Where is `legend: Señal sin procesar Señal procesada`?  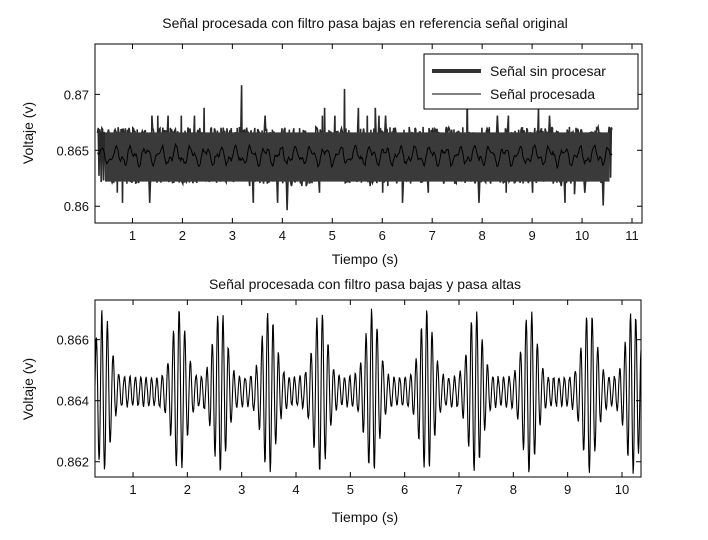 legend: Señal sin procesar Señal procesada is located at coordinates (531, 81).